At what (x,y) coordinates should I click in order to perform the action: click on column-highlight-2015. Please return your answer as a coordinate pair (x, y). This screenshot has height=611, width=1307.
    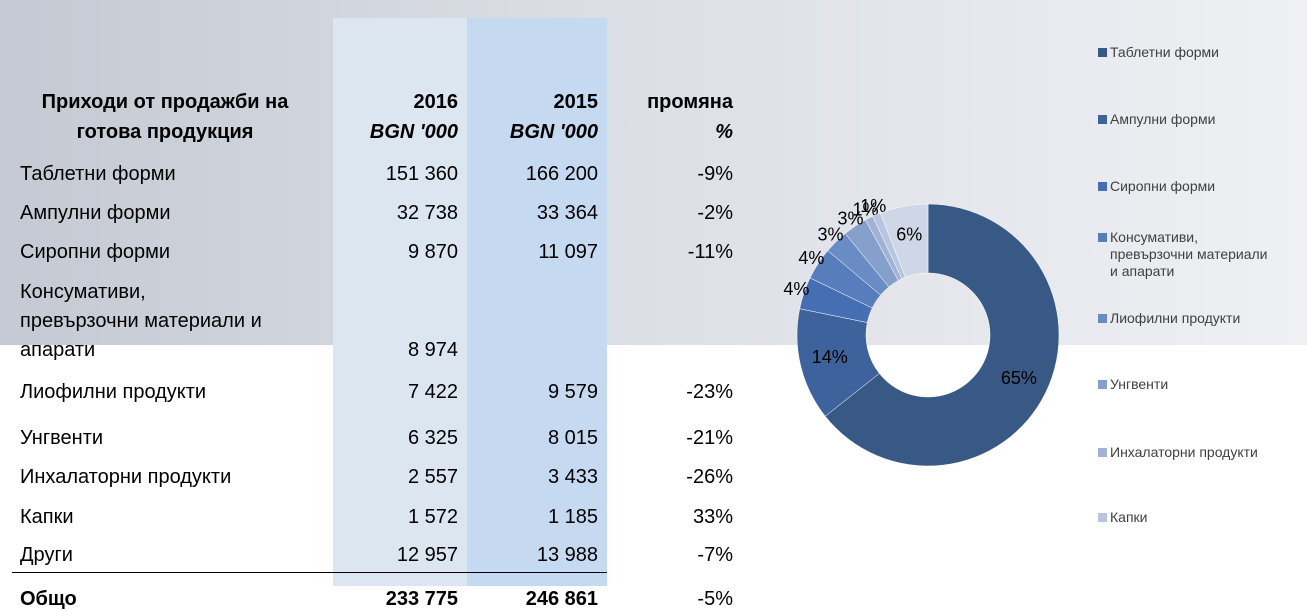
    Looking at the image, I should click on (537, 302).